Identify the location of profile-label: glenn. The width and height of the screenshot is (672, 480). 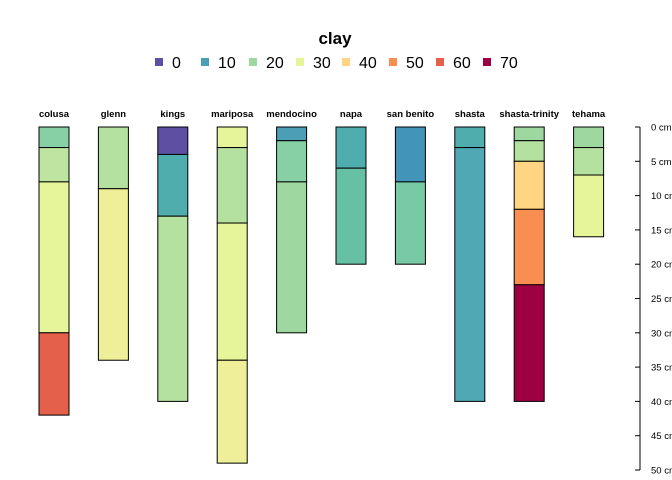
(114, 114).